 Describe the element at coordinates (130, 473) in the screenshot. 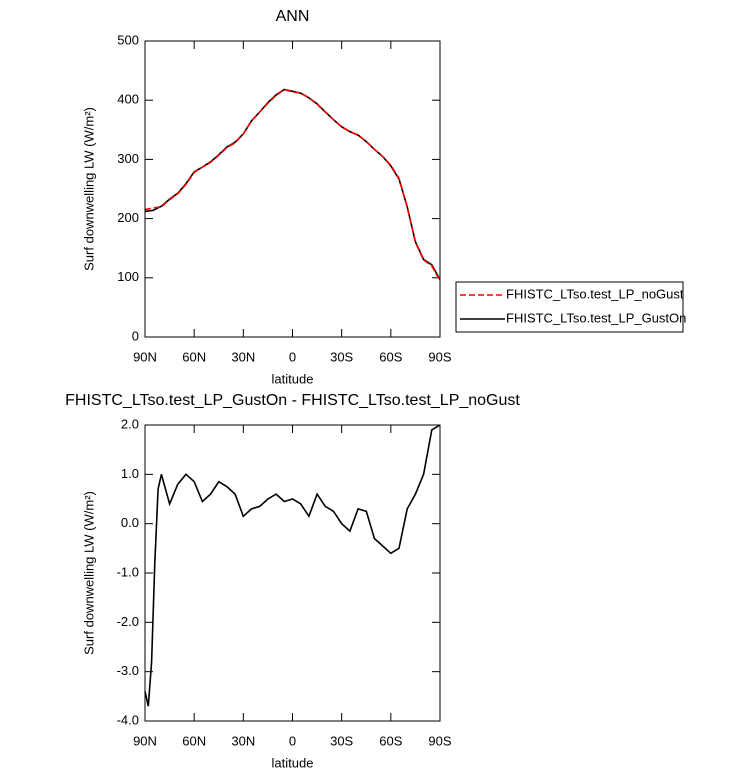

I see `y-tick-label: 1.0` at that location.